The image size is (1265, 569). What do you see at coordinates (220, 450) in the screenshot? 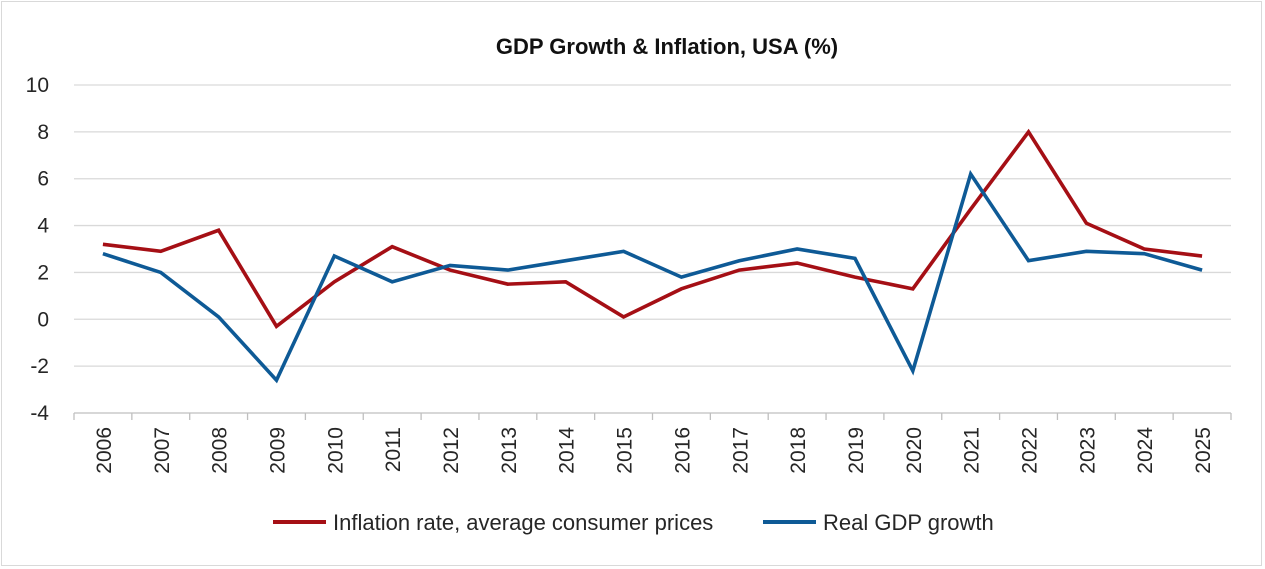
I see `x-tick-label: 2008` at bounding box center [220, 450].